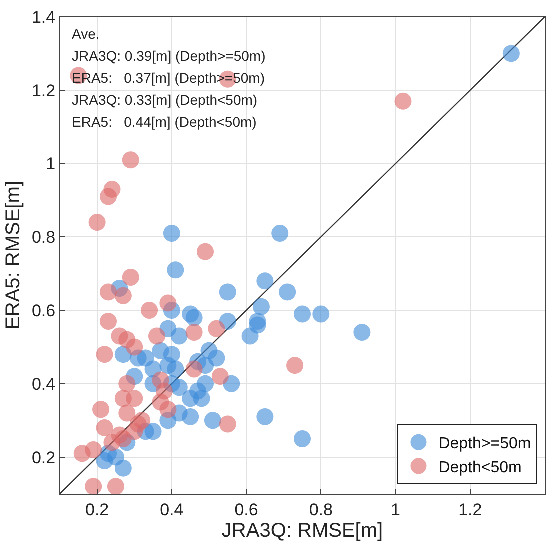 The height and width of the screenshot is (554, 551). I want to click on x-tick-label: 0.2, so click(97, 510).